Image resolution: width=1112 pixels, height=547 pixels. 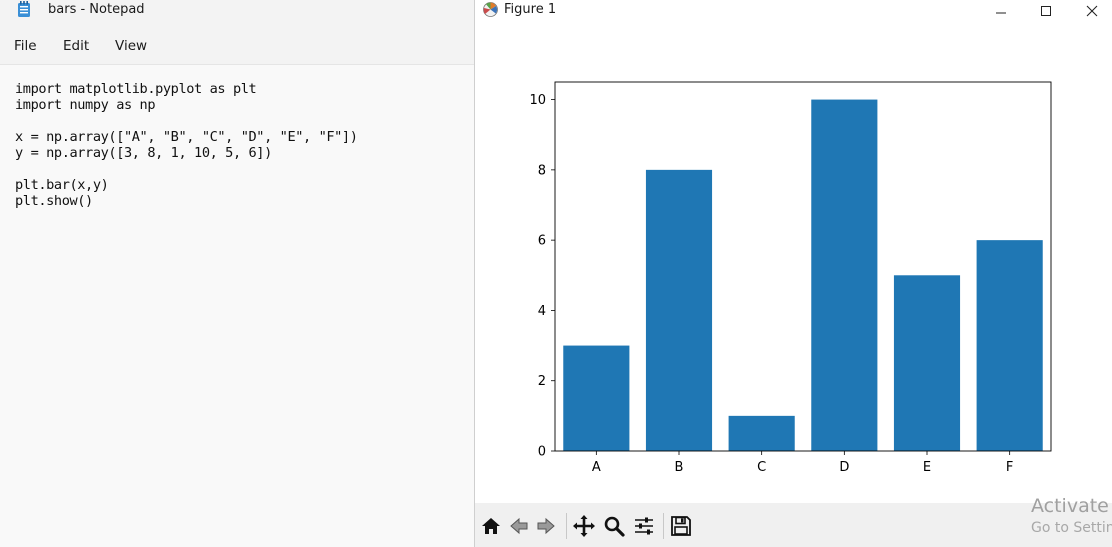 I want to click on notepad-title: bars - Notepad, so click(x=96, y=9).